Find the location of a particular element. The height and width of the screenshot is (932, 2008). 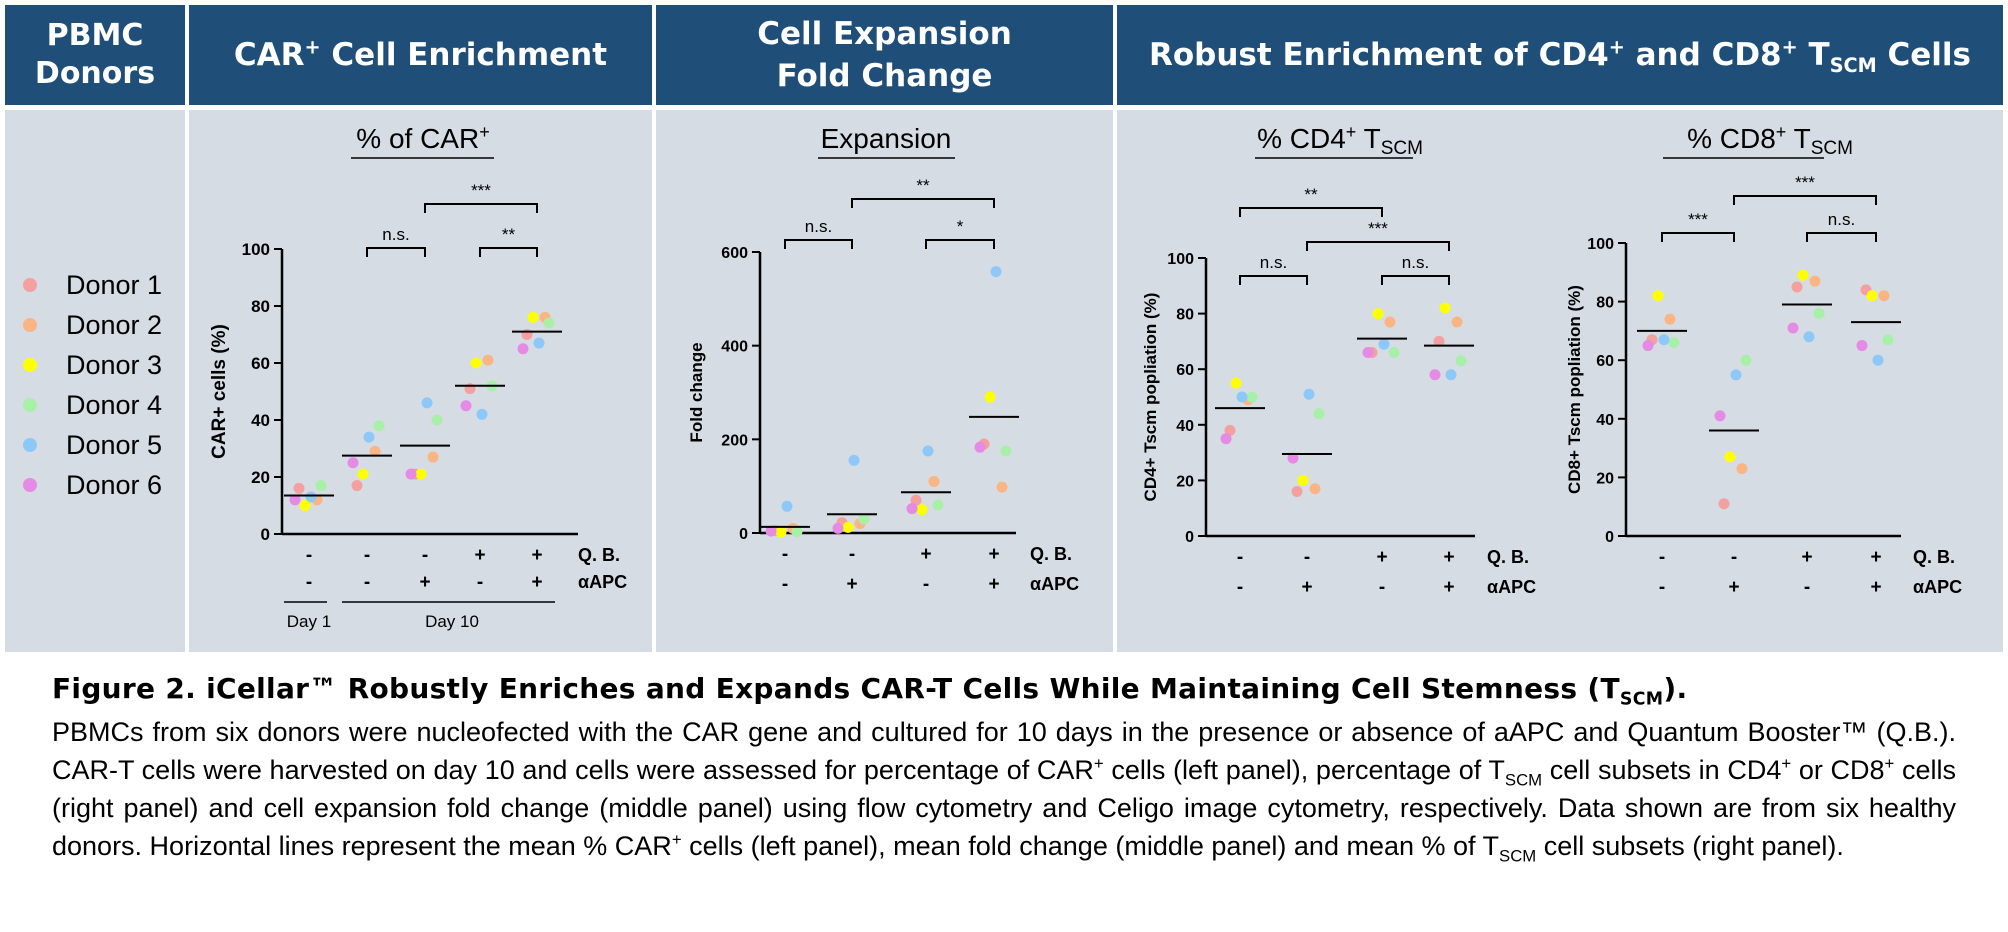

y-tick-label: 80 is located at coordinates (260, 306).